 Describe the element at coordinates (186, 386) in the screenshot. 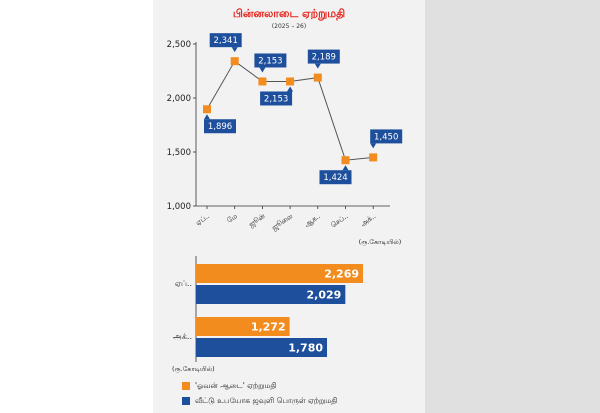

I see `legend-swatch-orange` at that location.